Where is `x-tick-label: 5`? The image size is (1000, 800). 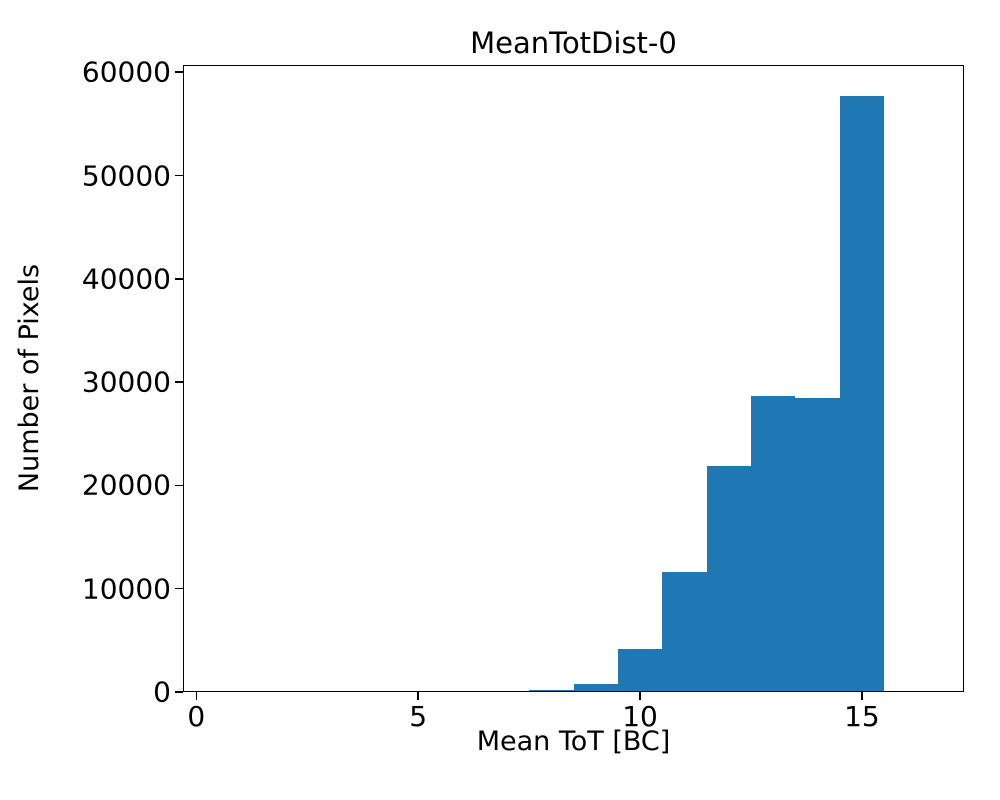 x-tick-label: 5 is located at coordinates (418, 716).